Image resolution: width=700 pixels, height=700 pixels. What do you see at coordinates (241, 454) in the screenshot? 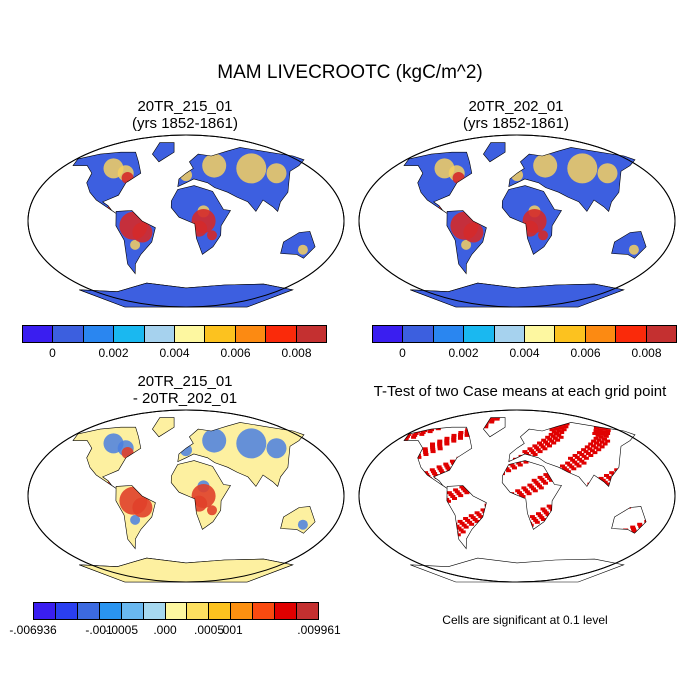
I see `coastline-europe-asia` at bounding box center [241, 454].